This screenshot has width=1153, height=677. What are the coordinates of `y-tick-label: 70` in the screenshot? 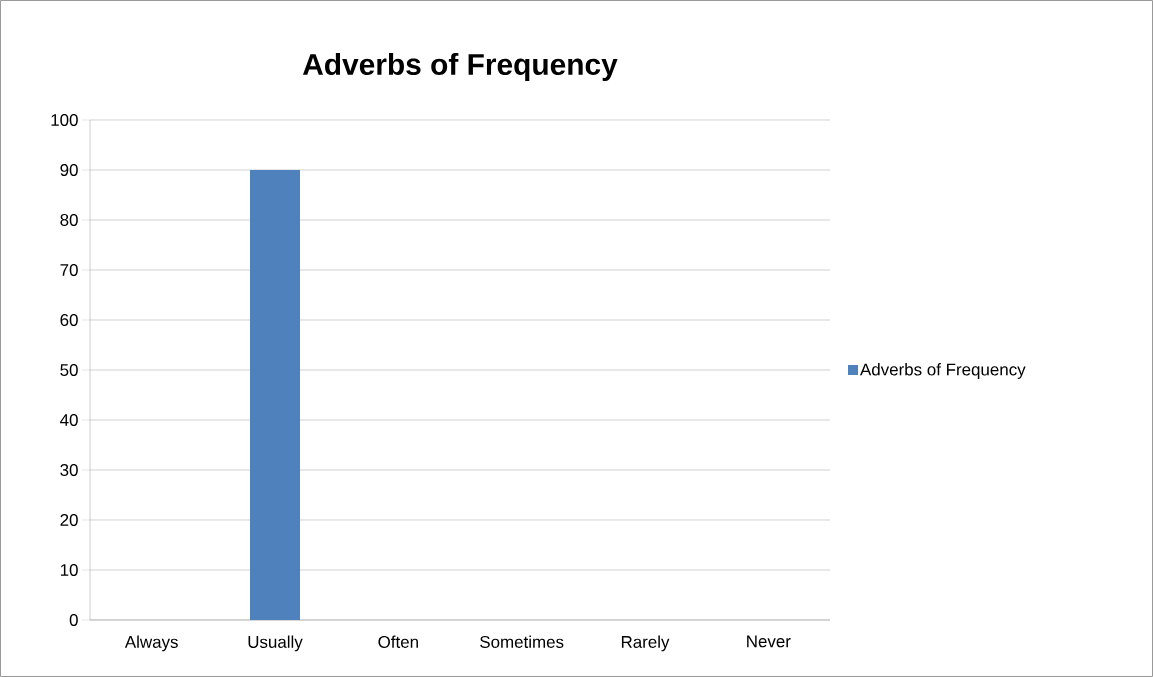 It's located at (69, 269).